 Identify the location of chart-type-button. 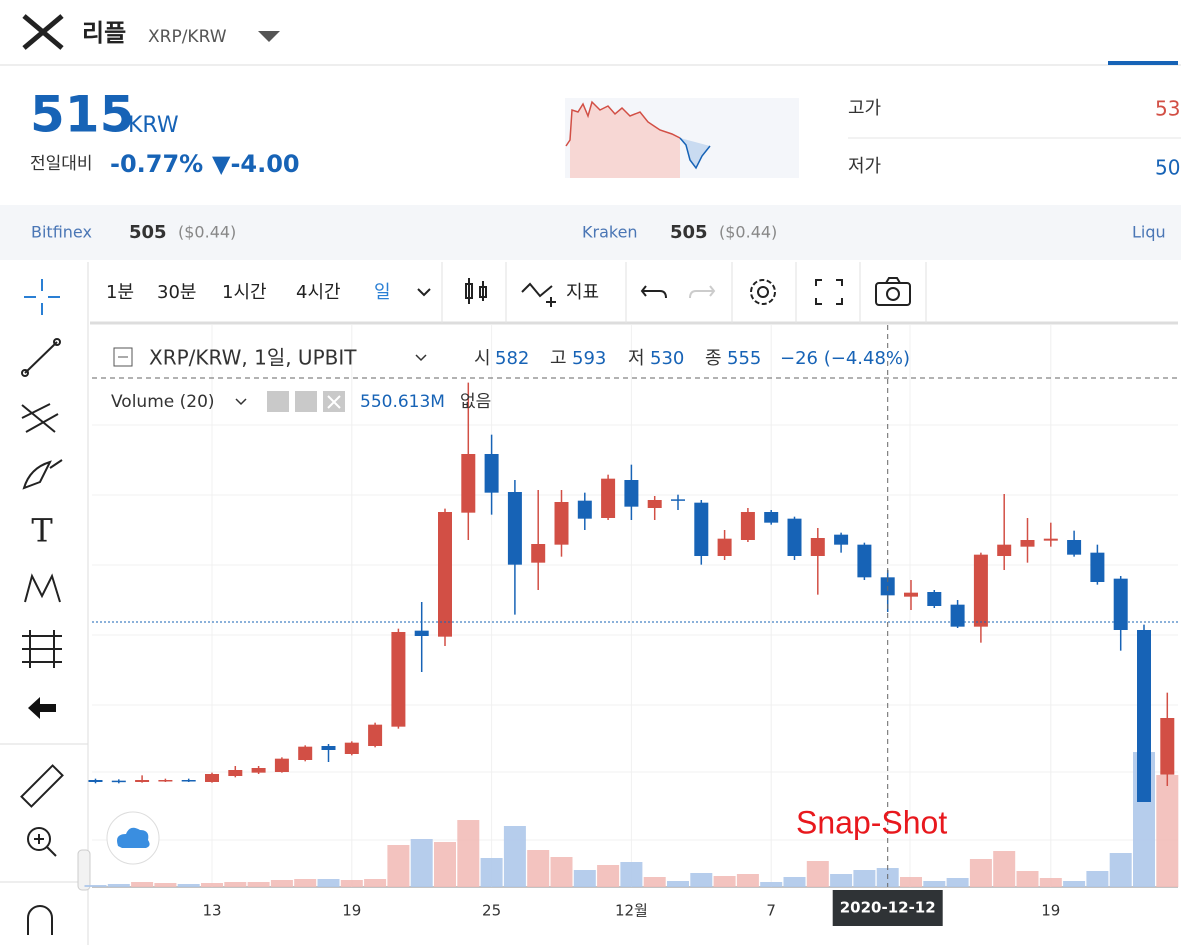
(476, 291).